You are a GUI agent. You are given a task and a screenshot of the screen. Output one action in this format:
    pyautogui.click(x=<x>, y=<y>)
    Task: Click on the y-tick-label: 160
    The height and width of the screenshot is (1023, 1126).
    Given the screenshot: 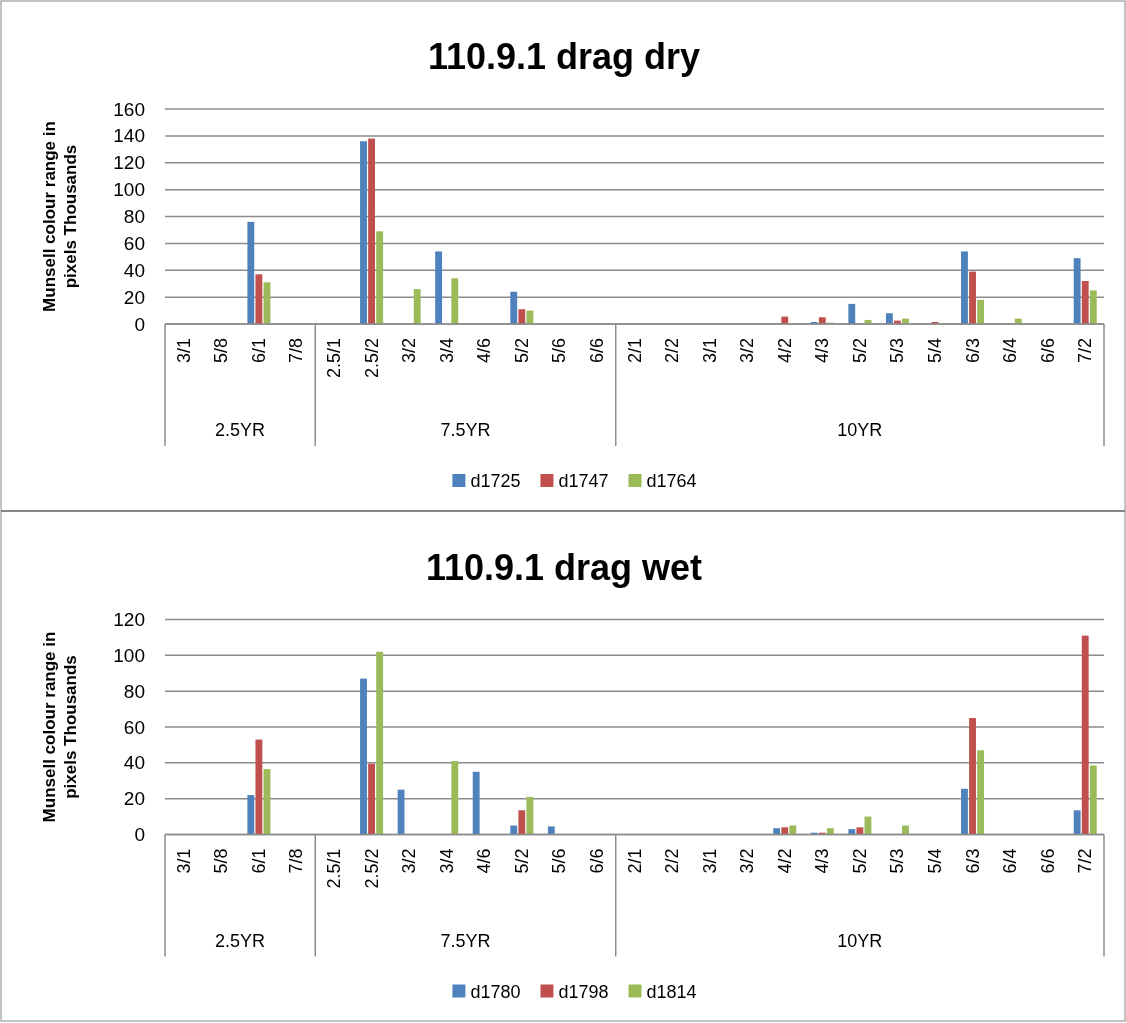 What is the action you would take?
    pyautogui.click(x=129, y=109)
    